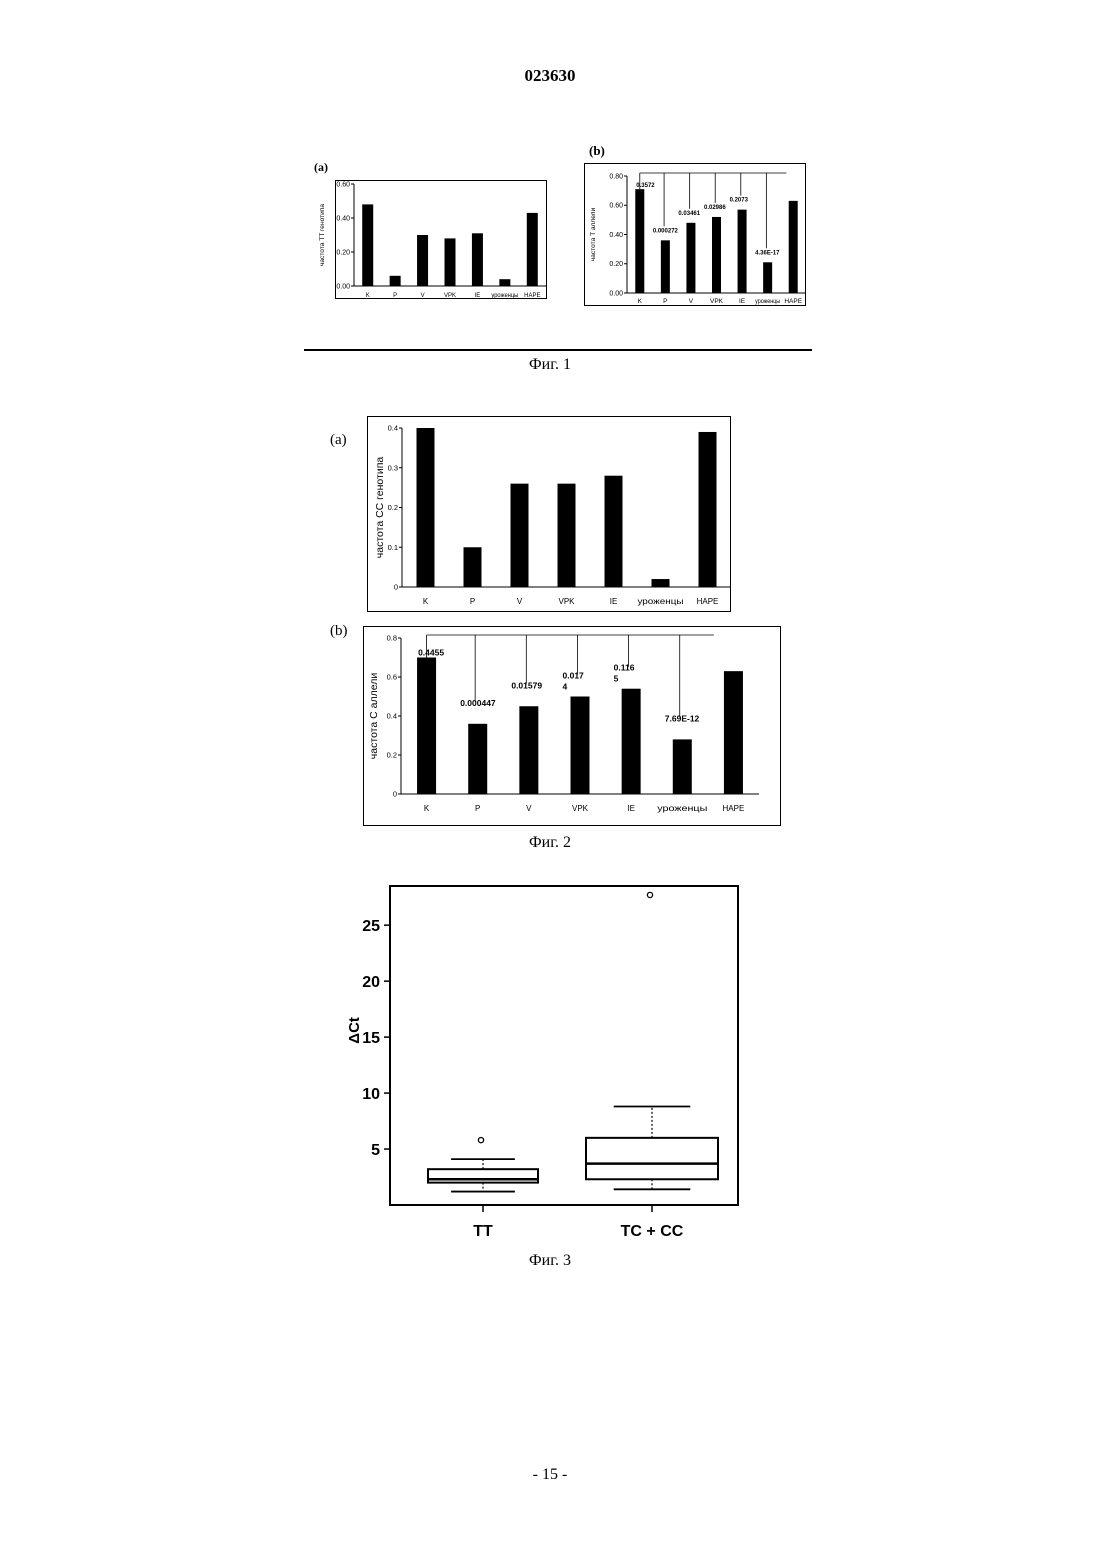 The width and height of the screenshot is (1100, 1556). Describe the element at coordinates (526, 685) in the screenshot. I see `fig2b-annotation: 0.01579` at that location.